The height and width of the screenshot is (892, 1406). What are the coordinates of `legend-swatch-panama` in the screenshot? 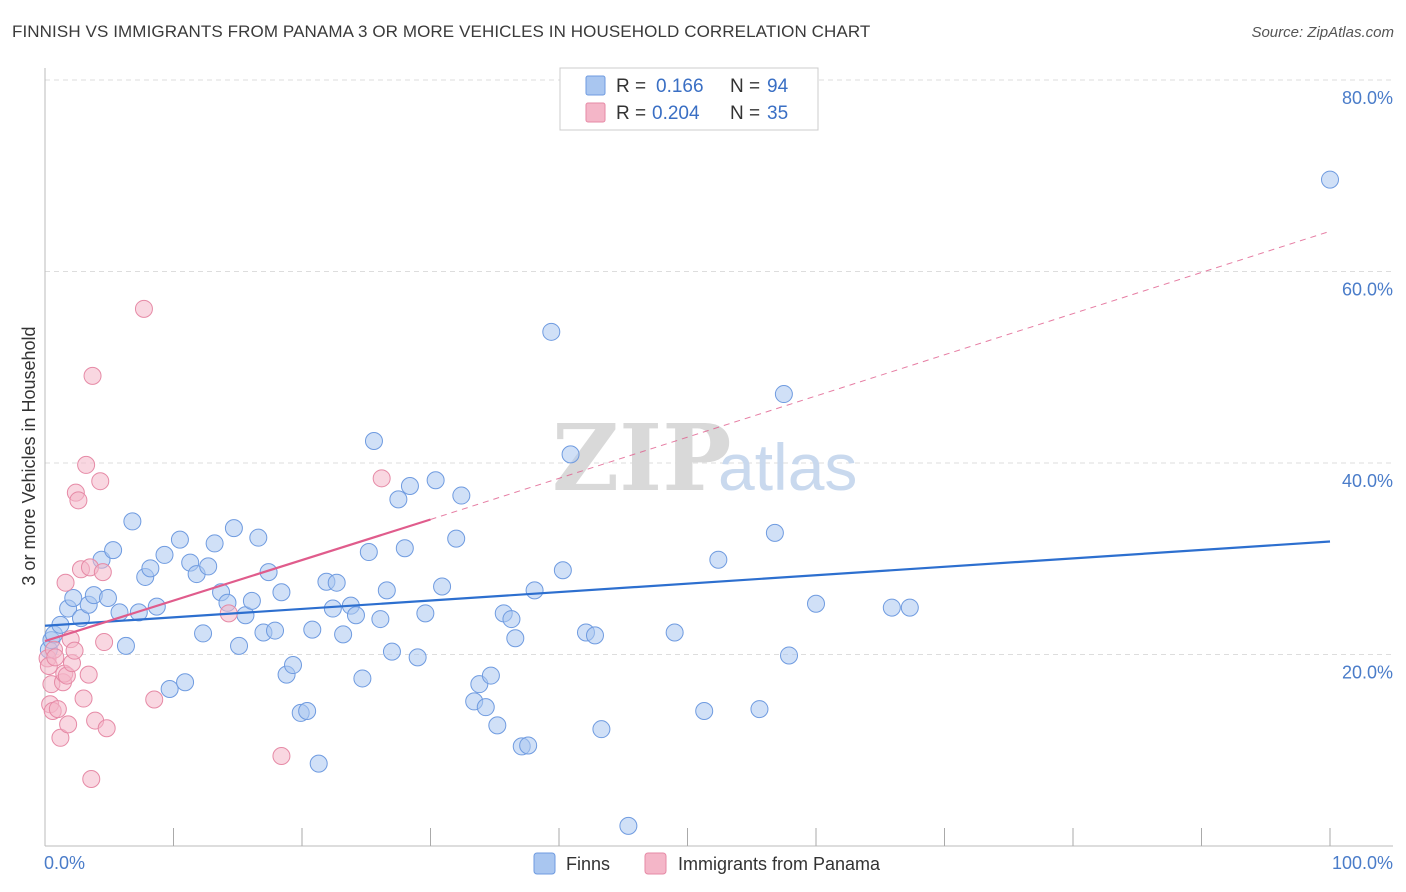 It's located at (595, 112).